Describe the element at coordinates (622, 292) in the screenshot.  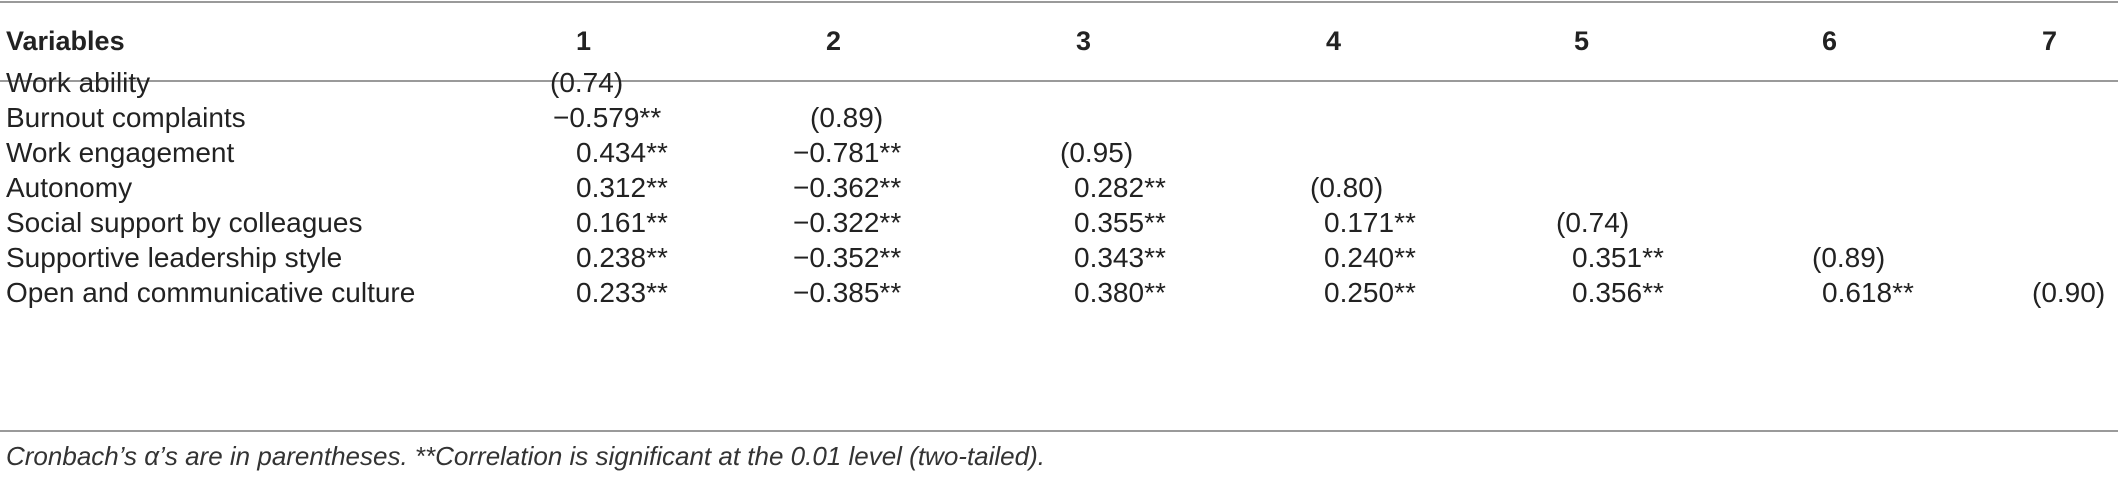
I see `cell-col-1: 0.233**` at that location.